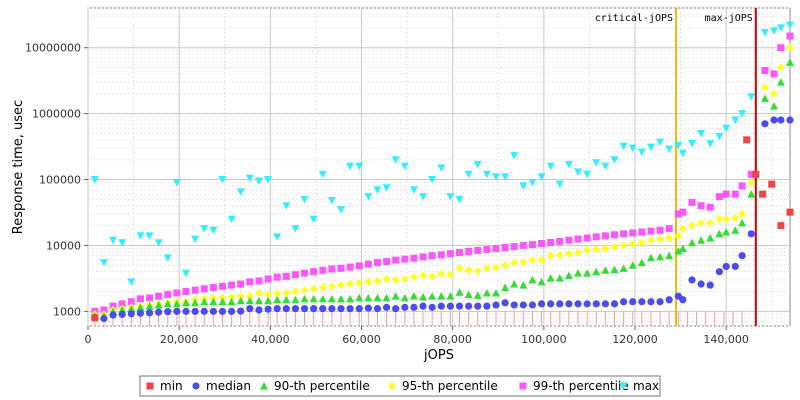 Image resolution: width=800 pixels, height=400 pixels. I want to click on y-tick-label: 1000, so click(67, 311).